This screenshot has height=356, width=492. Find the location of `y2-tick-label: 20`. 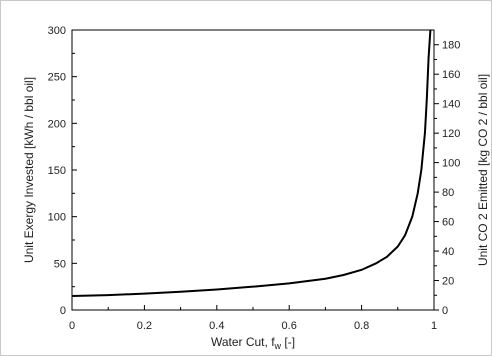

y2-tick-label: 20 is located at coordinates (448, 282).